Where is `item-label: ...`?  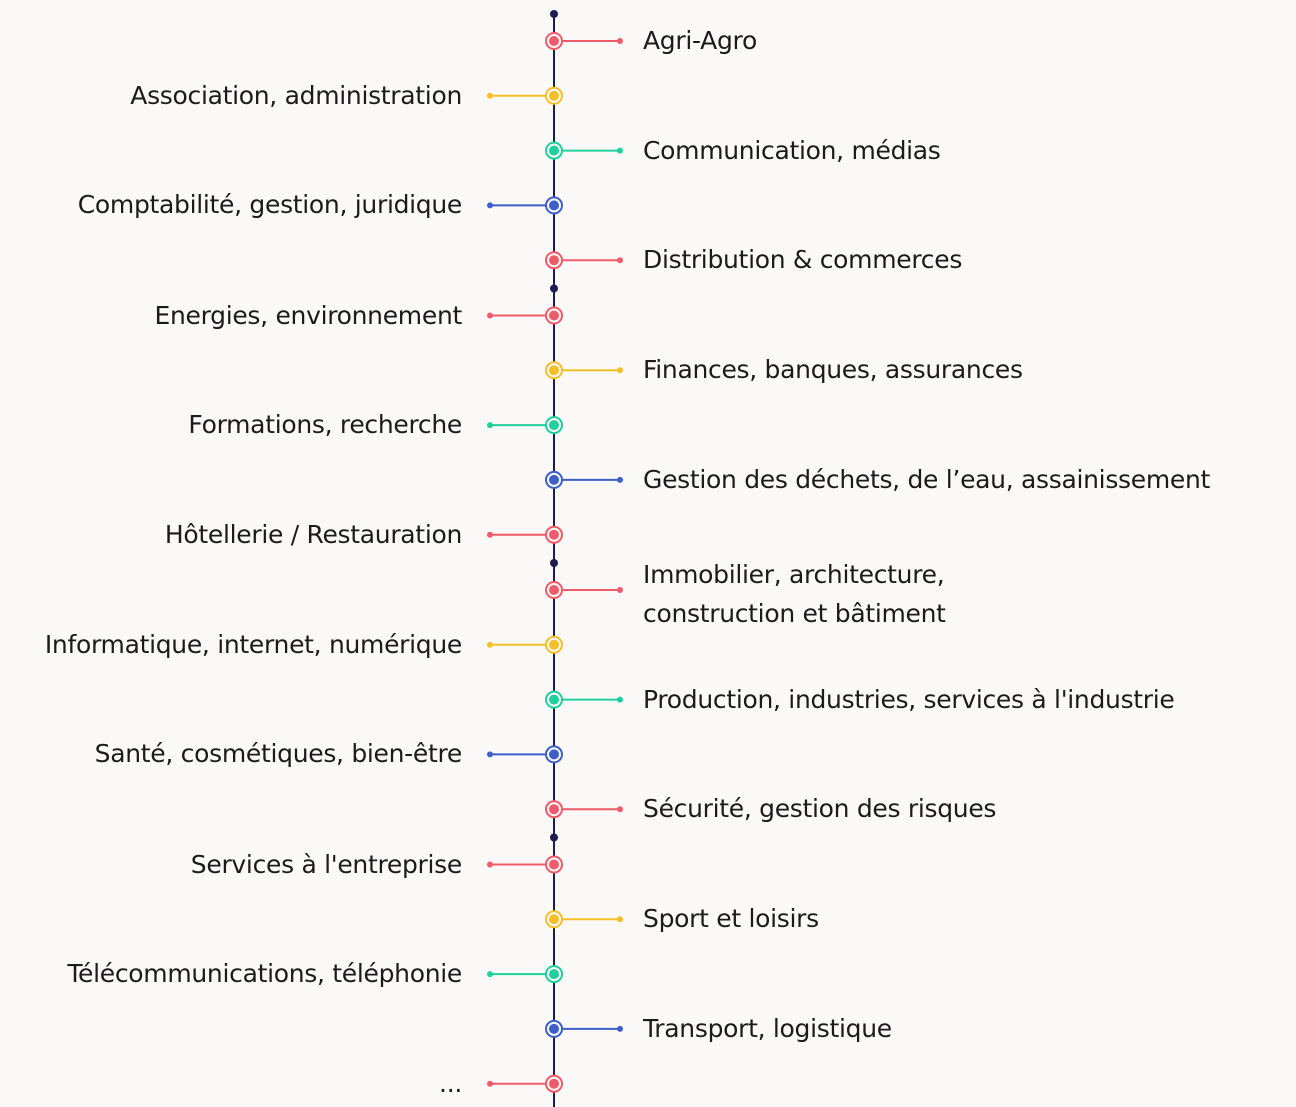 item-label: ... is located at coordinates (450, 1083).